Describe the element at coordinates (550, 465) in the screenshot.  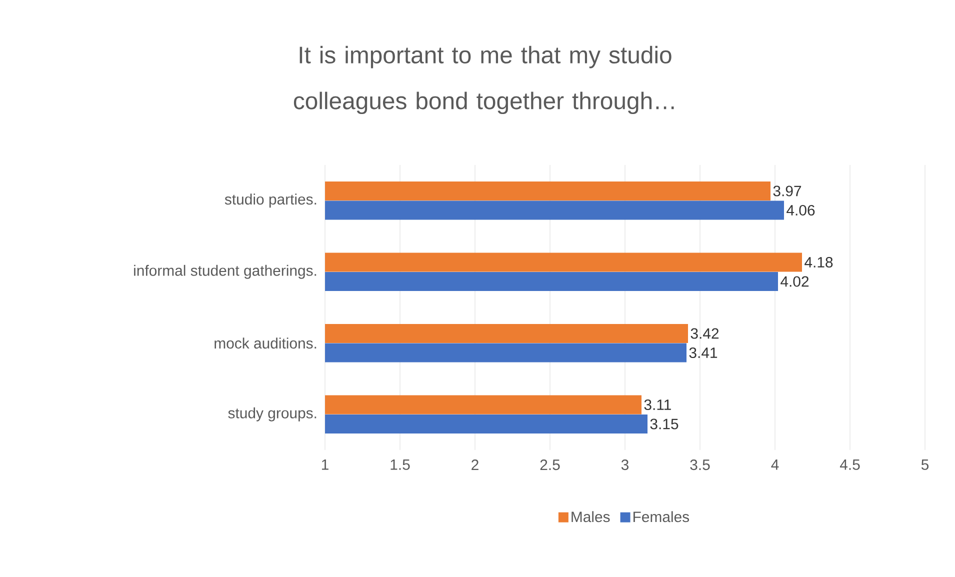
I see `x-tick-label: 2.5` at that location.